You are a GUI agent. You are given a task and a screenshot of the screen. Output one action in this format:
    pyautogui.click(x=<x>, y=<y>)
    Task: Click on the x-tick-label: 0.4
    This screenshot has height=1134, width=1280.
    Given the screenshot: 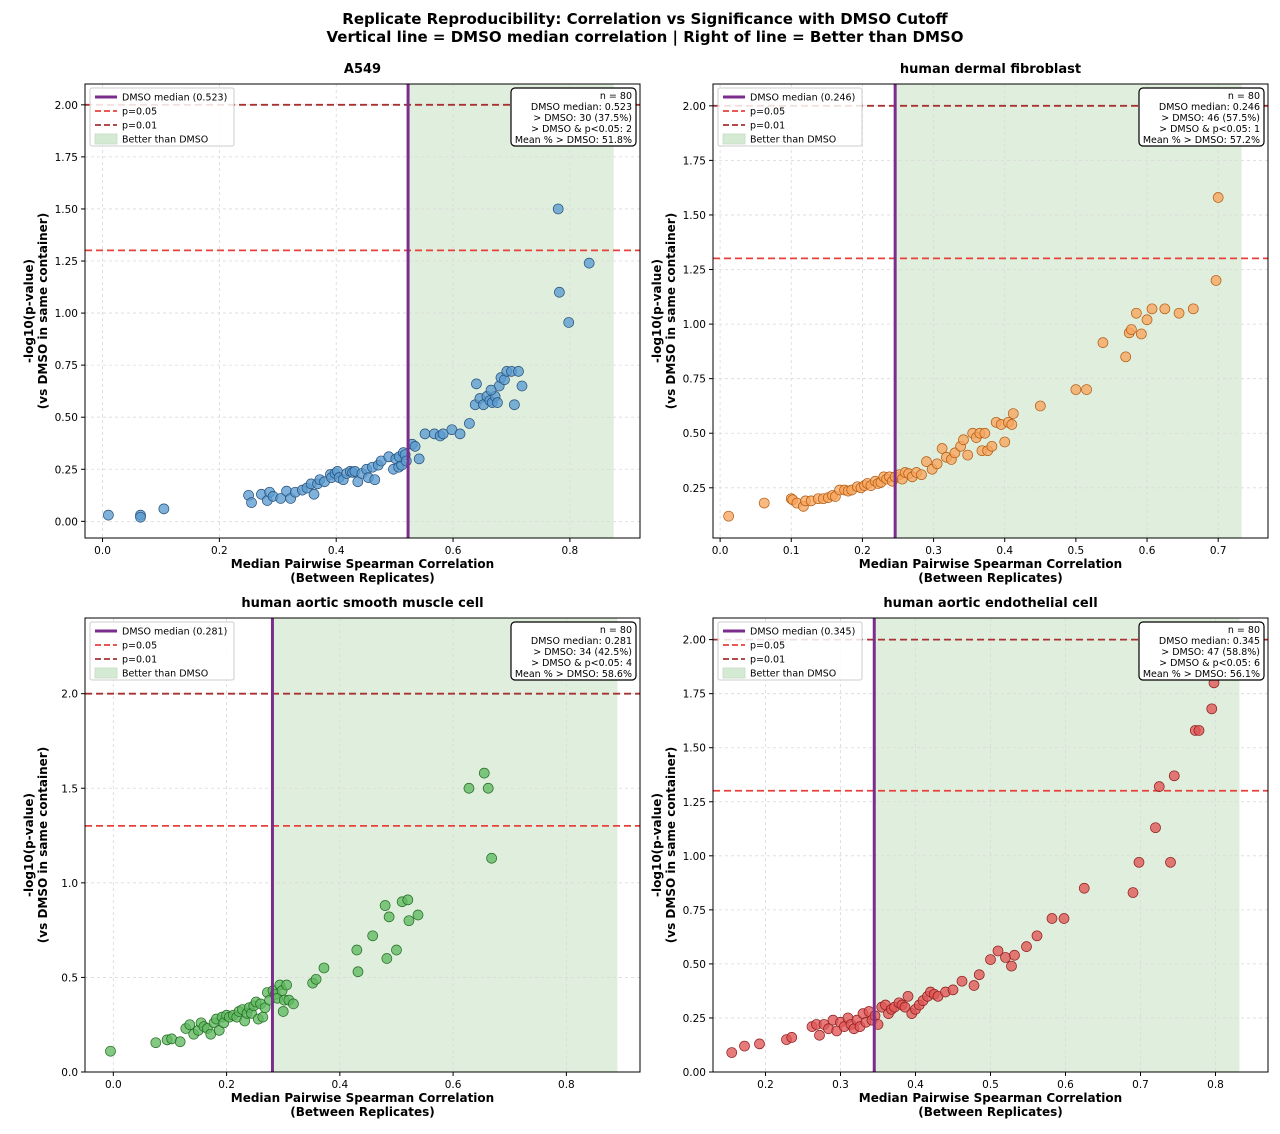 What is the action you would take?
    pyautogui.click(x=915, y=1085)
    